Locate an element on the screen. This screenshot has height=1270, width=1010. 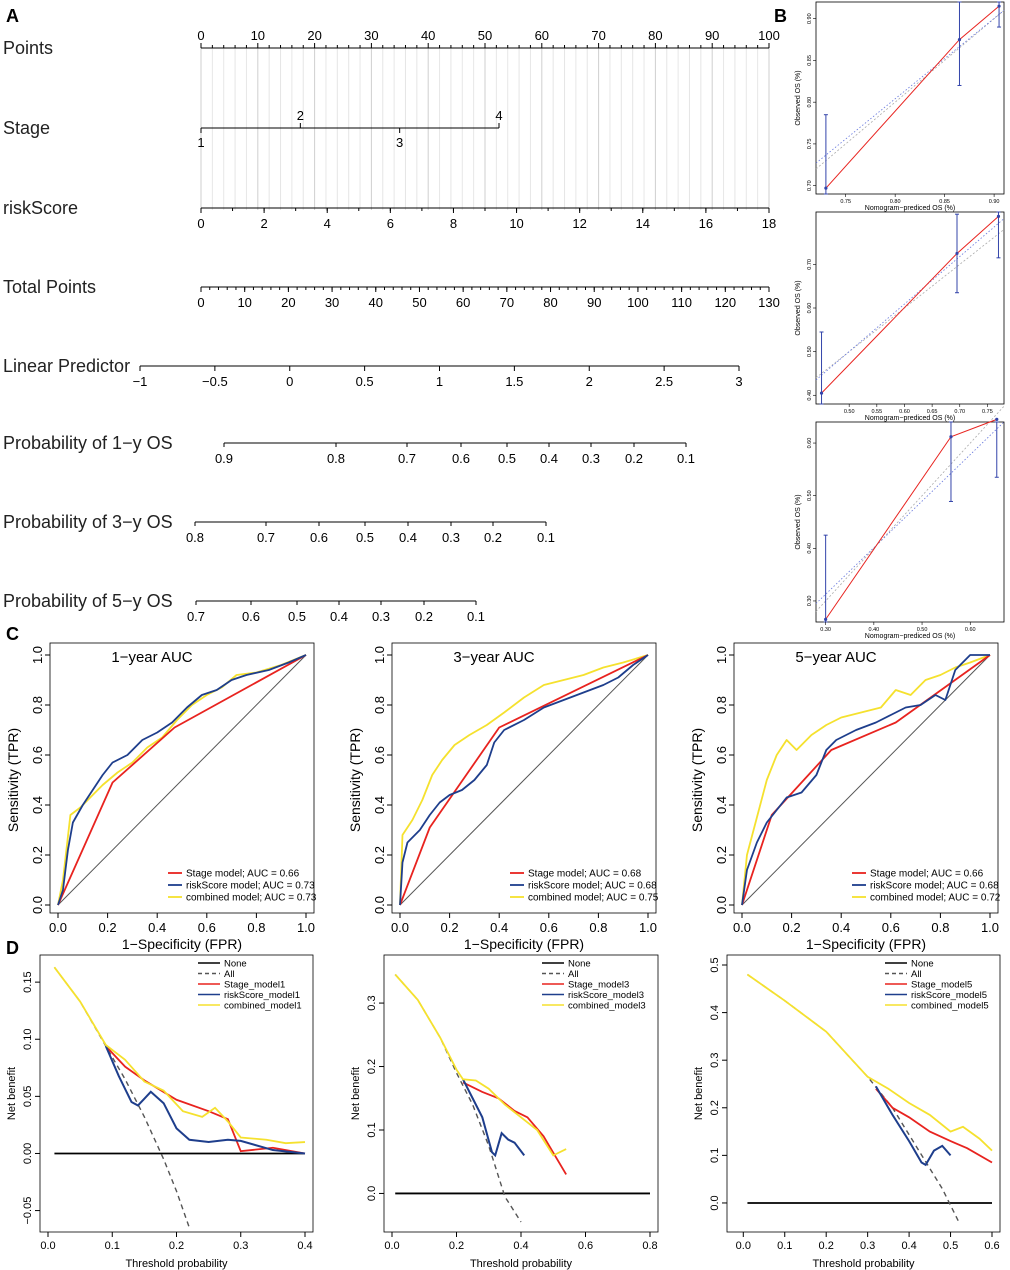
dca-y-tick-label: 0.05 is located at coordinates (28, 1096).